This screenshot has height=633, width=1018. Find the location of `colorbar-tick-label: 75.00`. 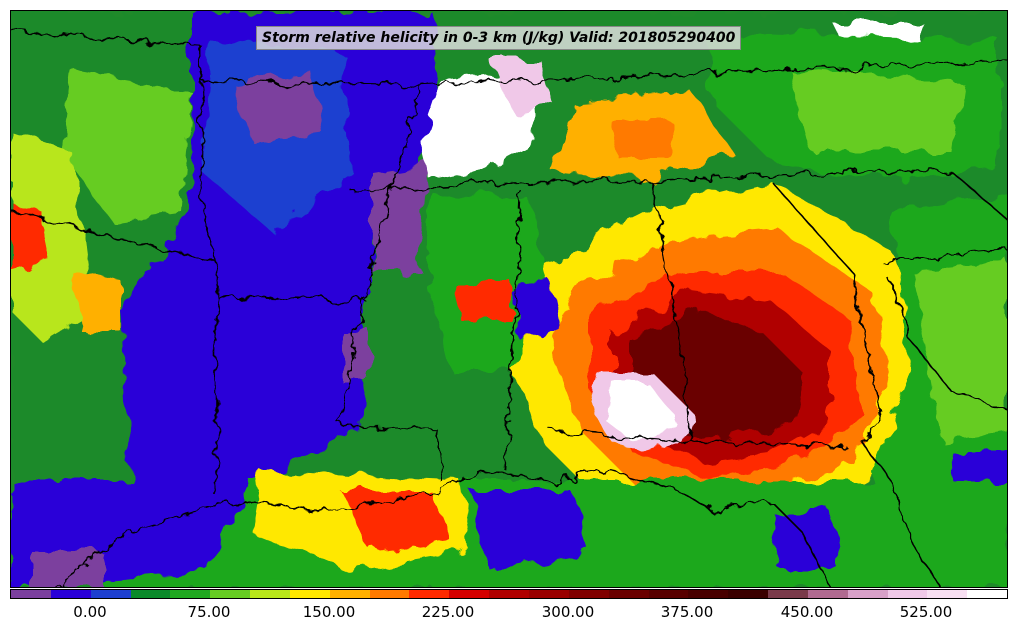

colorbar-tick-label: 75.00 is located at coordinates (209, 612).